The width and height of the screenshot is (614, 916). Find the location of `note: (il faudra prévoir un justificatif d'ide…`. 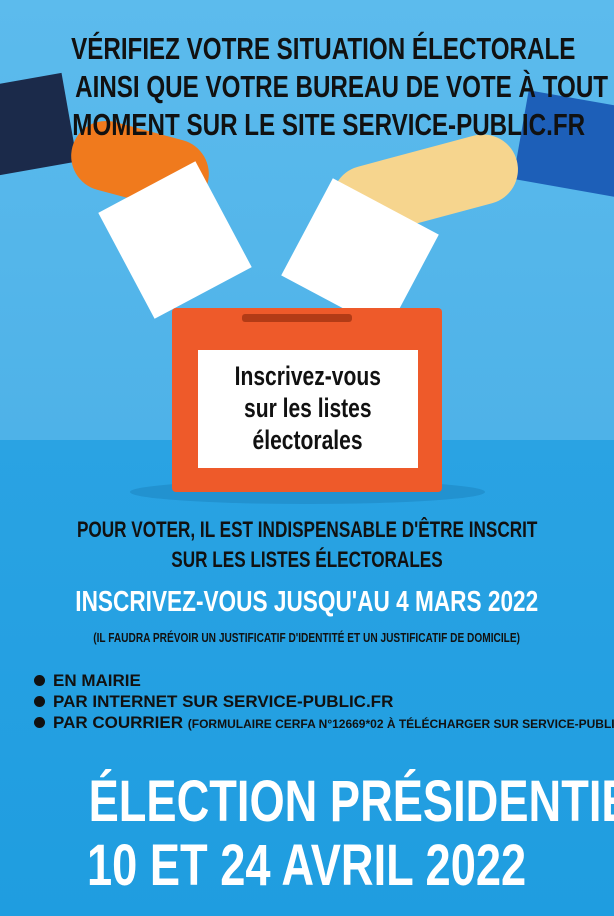

note: (il faudra prévoir un justificatif d'ide… is located at coordinates (307, 637).